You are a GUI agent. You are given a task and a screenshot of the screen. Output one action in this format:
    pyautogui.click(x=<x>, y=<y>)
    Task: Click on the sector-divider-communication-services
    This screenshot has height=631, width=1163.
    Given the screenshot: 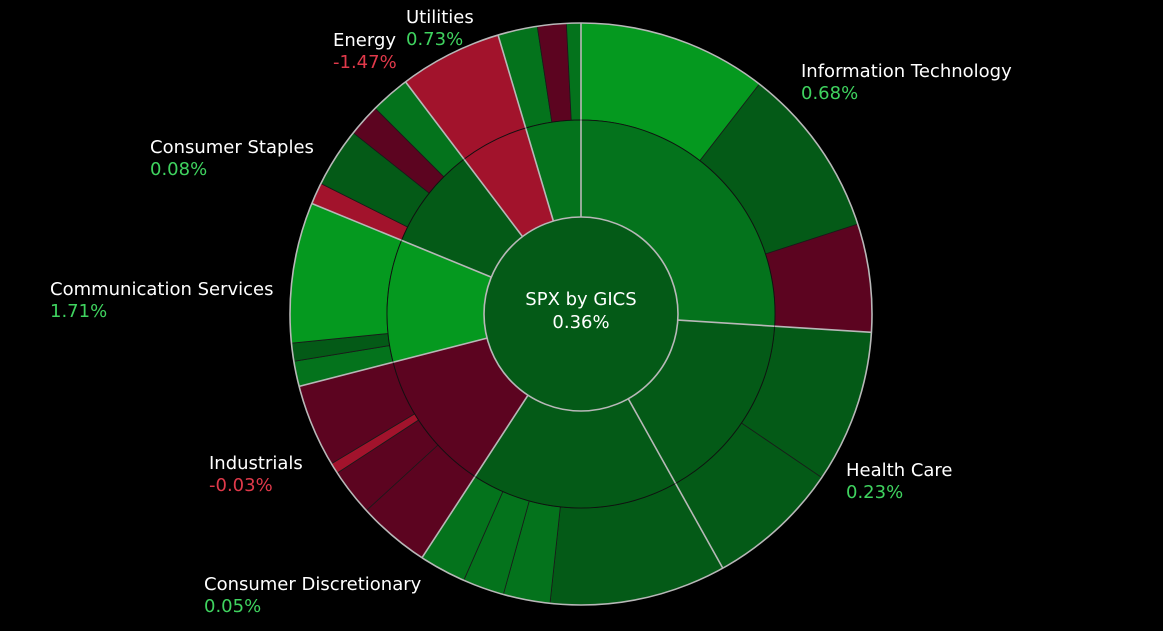 What is the action you would take?
    pyautogui.click(x=393, y=362)
    